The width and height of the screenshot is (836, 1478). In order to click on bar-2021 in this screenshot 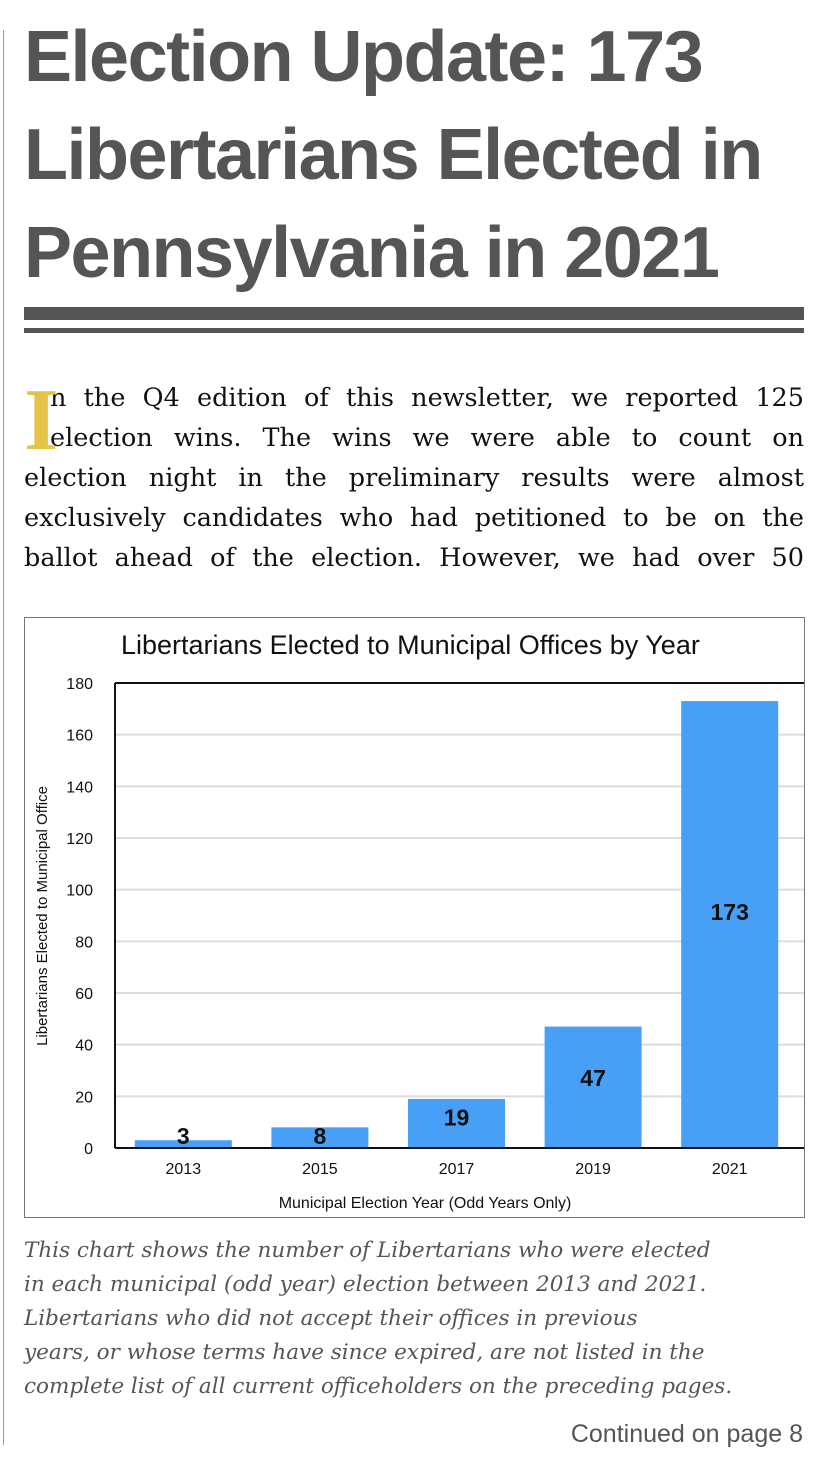, I will do `click(730, 924)`.